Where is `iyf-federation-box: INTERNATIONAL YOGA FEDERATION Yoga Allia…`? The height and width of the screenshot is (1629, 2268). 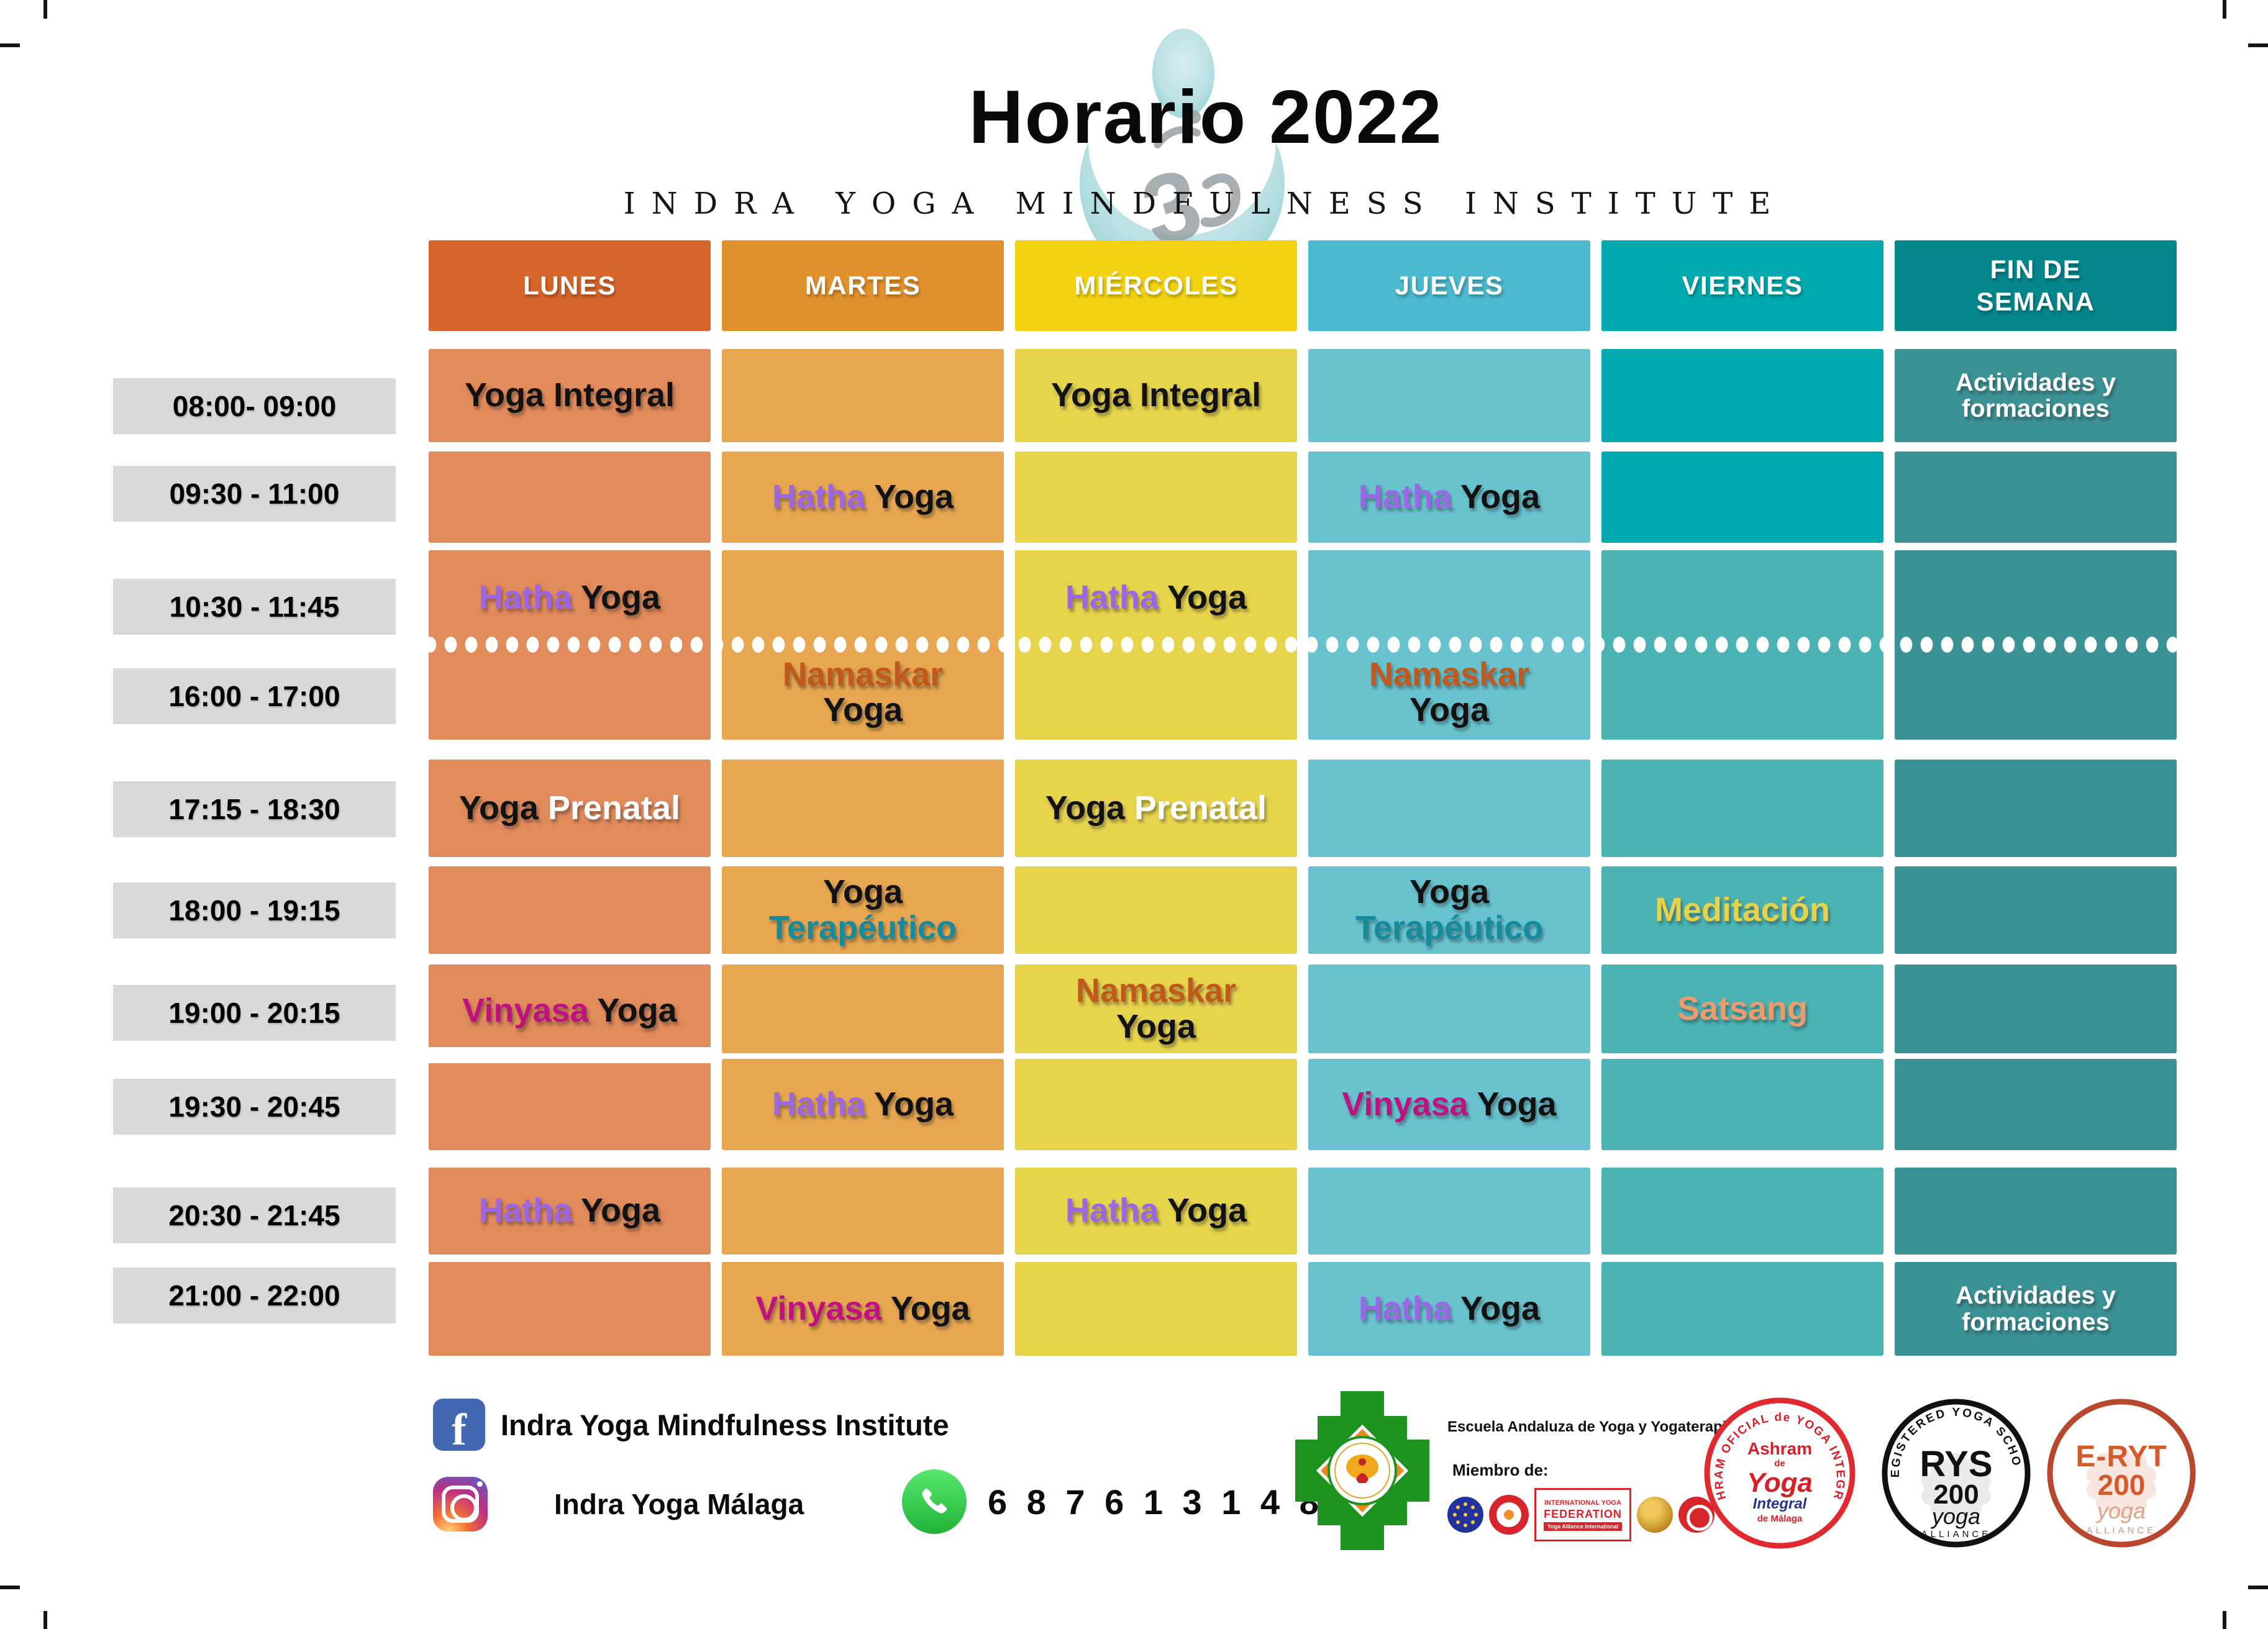
iyf-federation-box: INTERNATIONAL YOGA FEDERATION Yoga Allia… is located at coordinates (1582, 1514).